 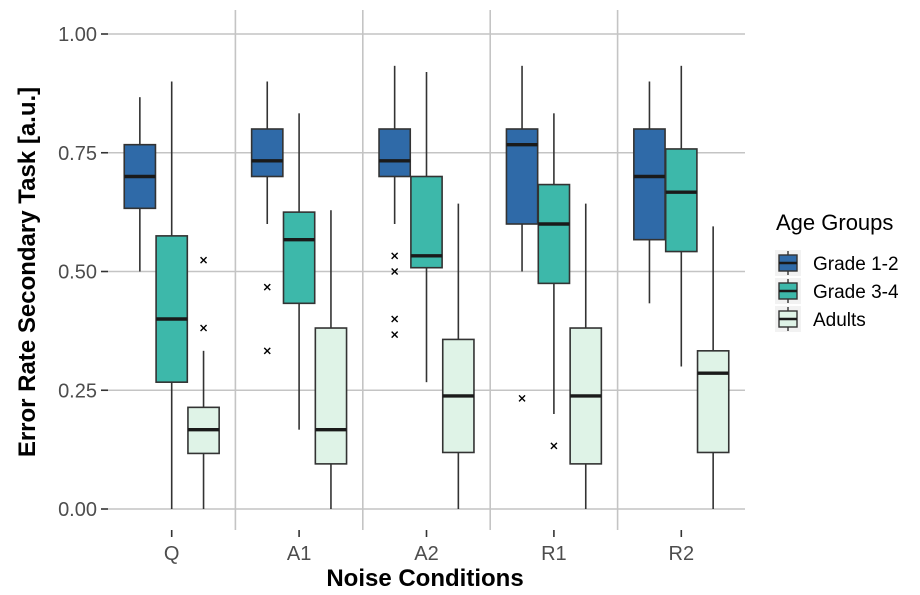 What do you see at coordinates (77, 391) in the screenshot?
I see `y-tick-label-1: 0.25` at bounding box center [77, 391].